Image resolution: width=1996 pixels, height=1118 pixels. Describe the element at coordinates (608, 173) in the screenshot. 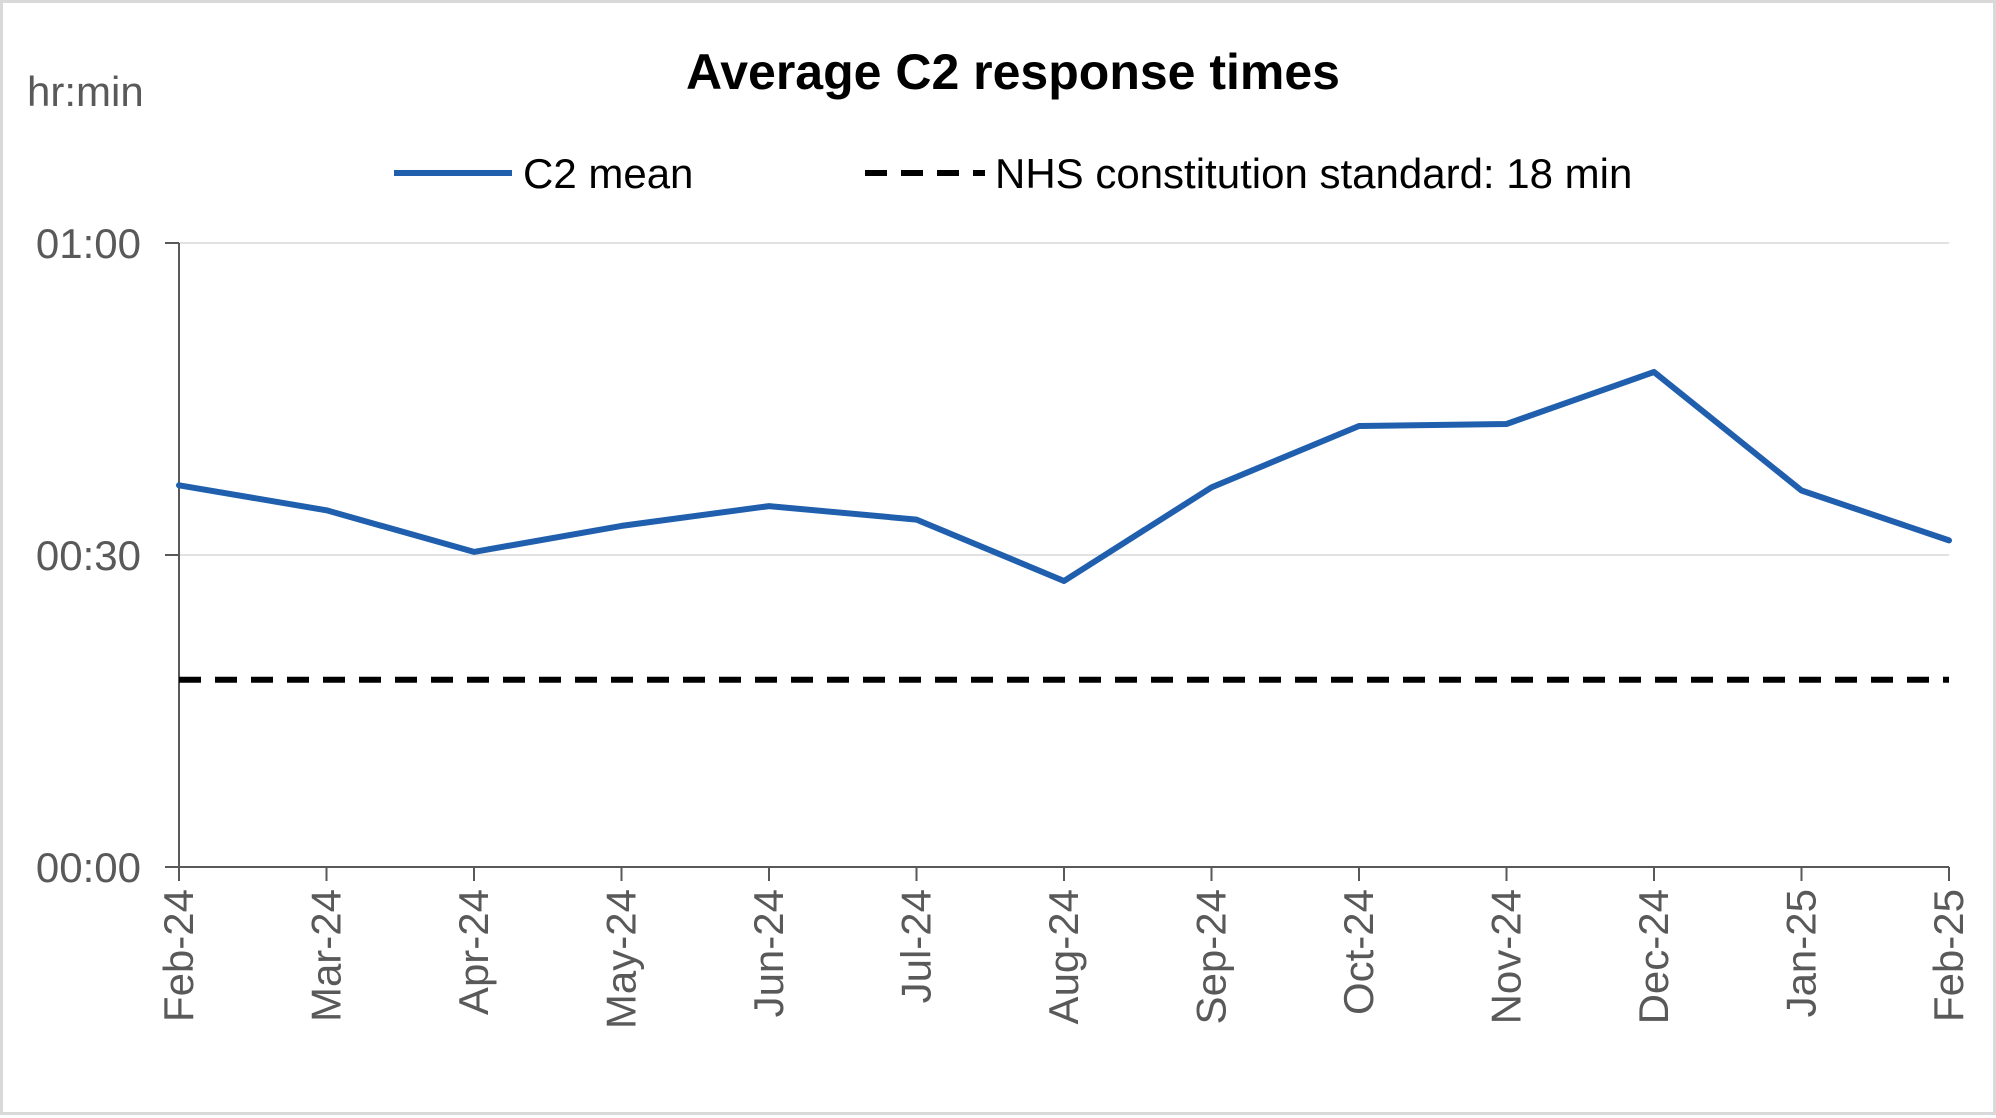

I see `legend-label-c2-mean: C2 mean` at that location.